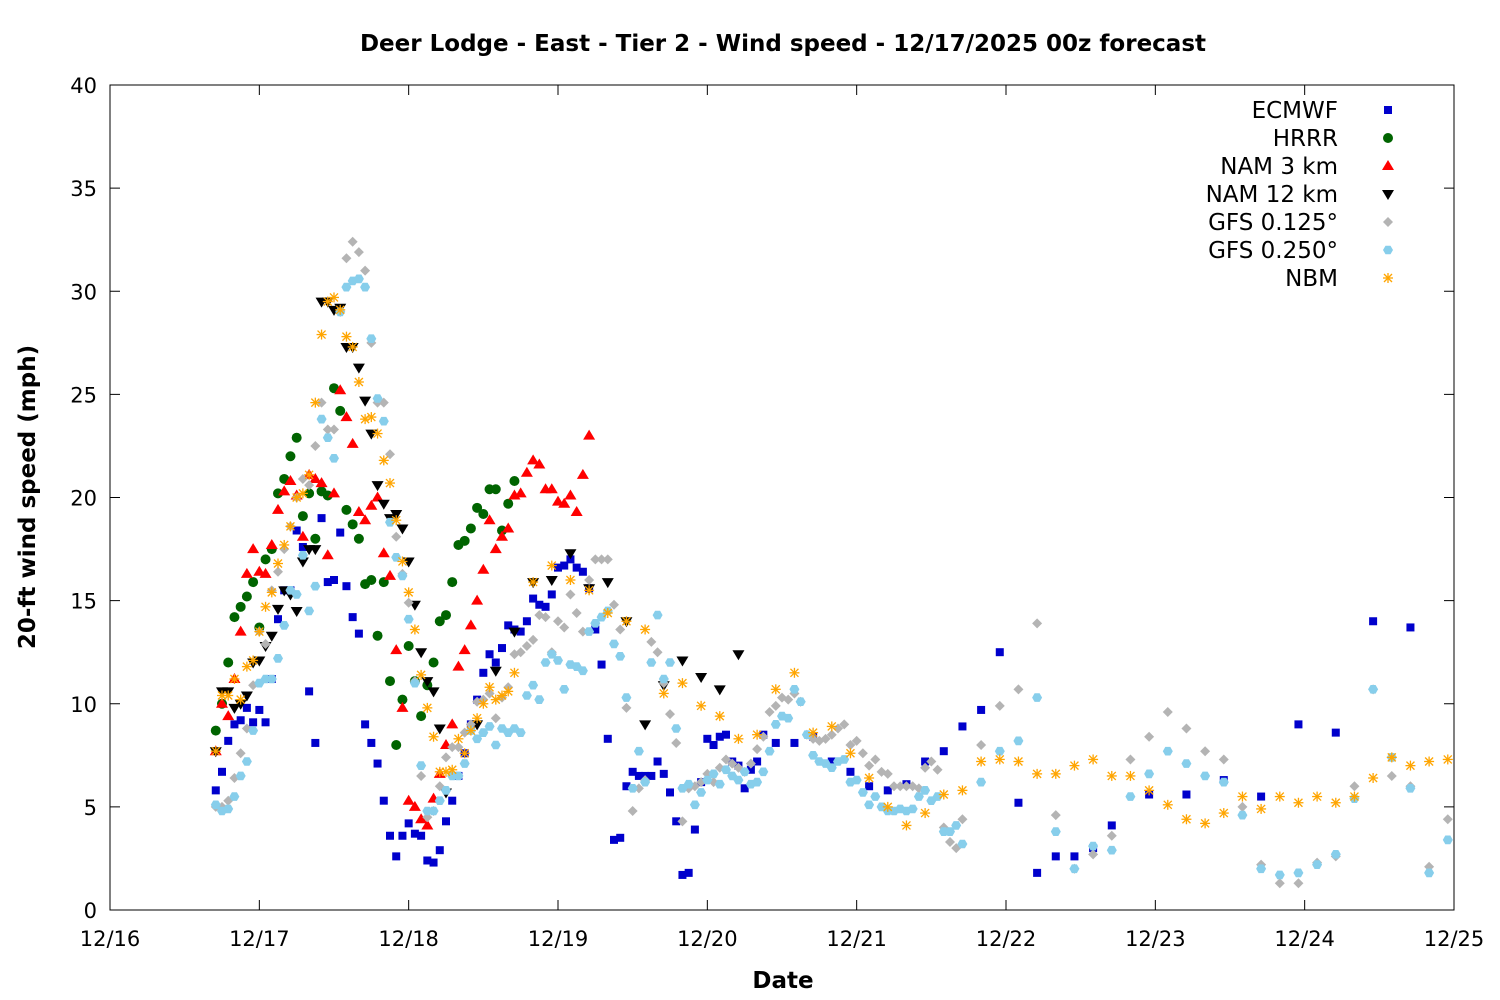  Describe the element at coordinates (1295, 111) in the screenshot. I see `legend-label: ECMWF` at that location.